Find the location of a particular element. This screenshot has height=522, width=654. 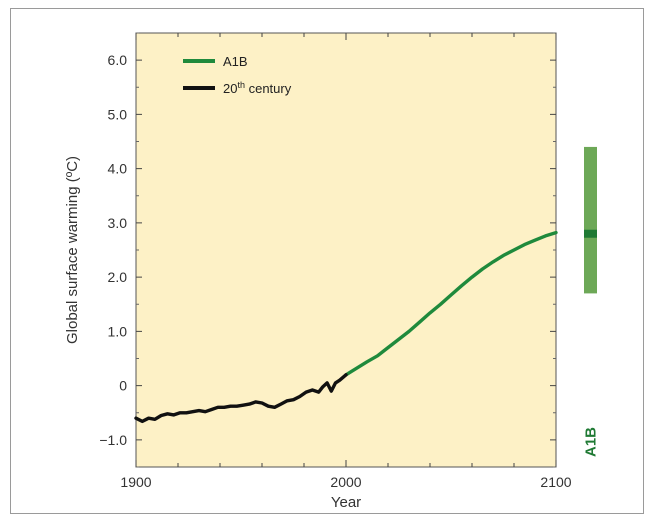

legend: A1B 20th century is located at coordinates (237, 75).